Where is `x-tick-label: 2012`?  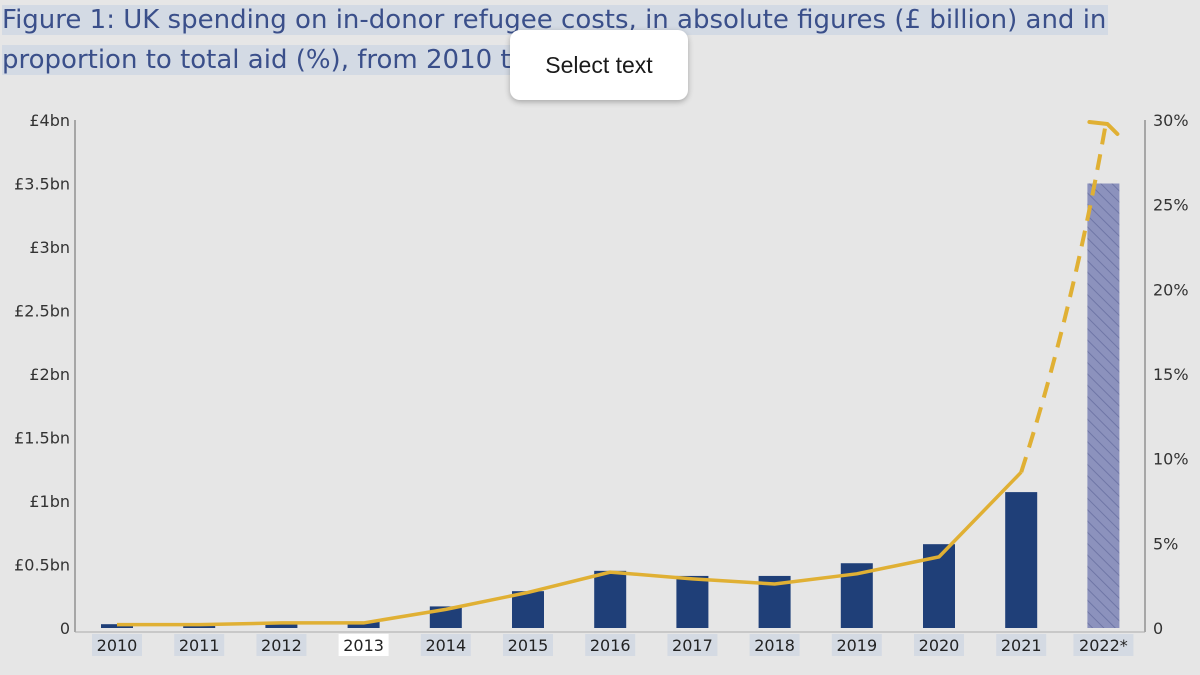 x-tick-label: 2012 is located at coordinates (281, 645).